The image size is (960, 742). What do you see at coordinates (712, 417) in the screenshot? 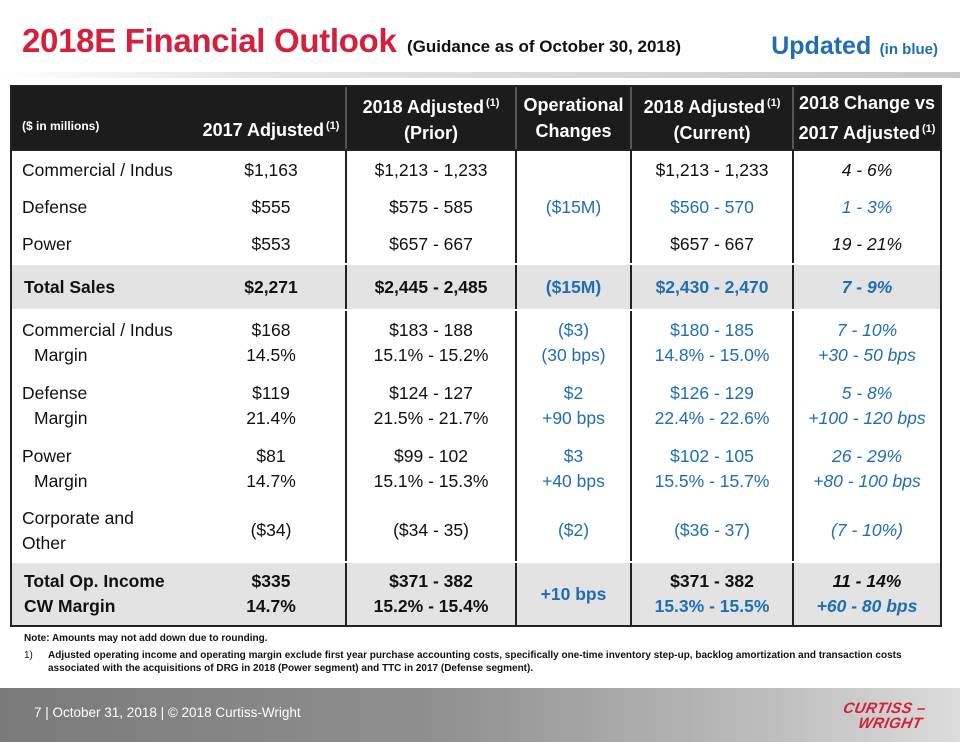
I see `cell-margin: 22.4% - 22.6%` at bounding box center [712, 417].